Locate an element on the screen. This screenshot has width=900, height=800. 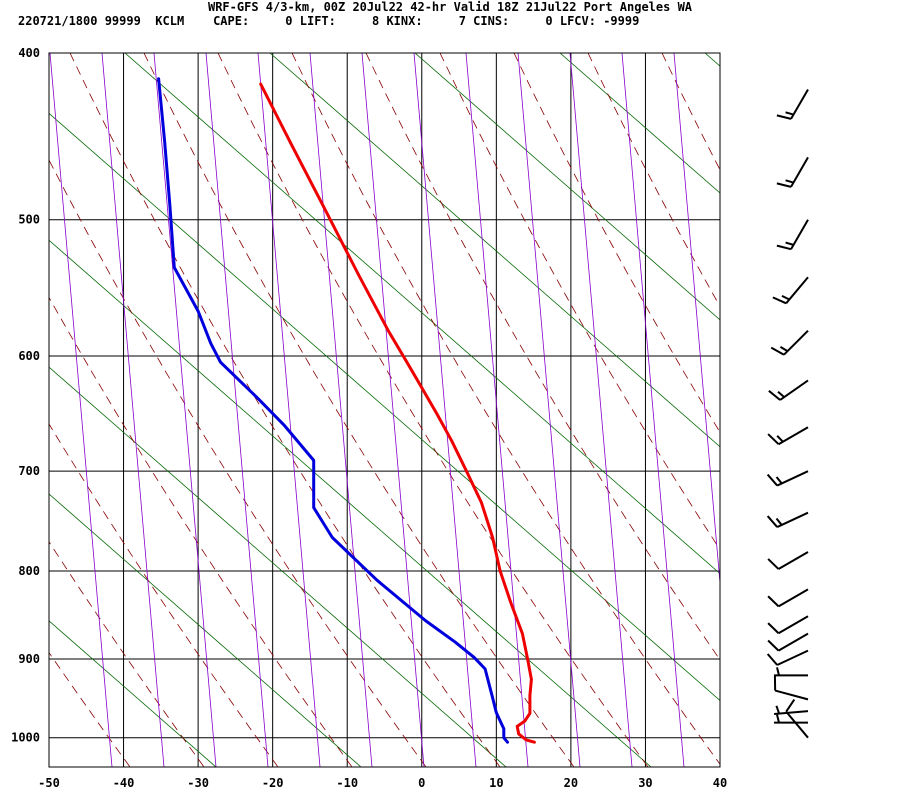
x-tick-label: 20 is located at coordinates (571, 783).